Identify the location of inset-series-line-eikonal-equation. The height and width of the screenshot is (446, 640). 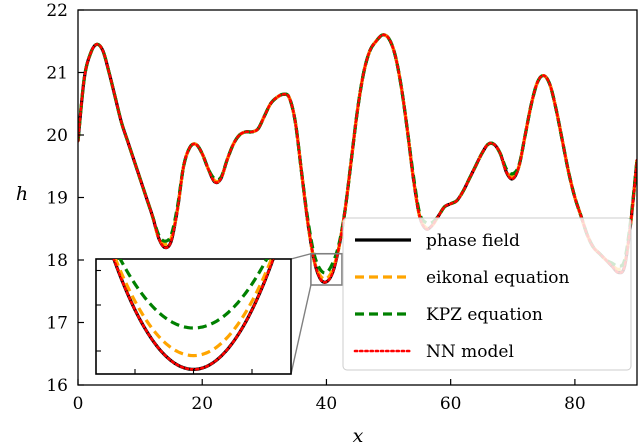
(193, 308).